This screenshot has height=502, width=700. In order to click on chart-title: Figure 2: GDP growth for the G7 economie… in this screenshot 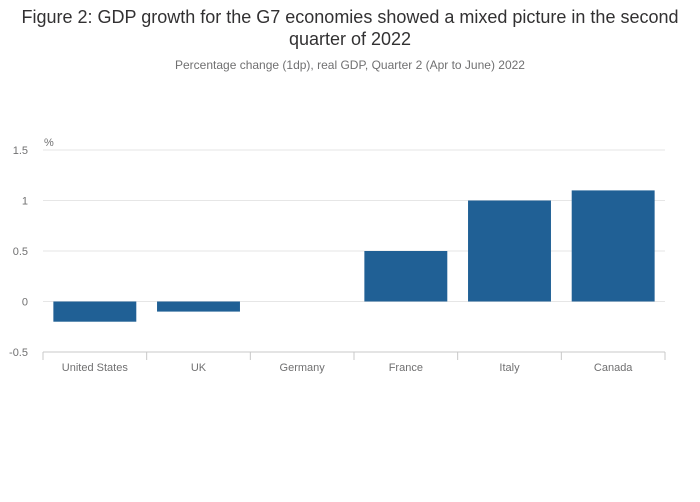, I will do `click(350, 28)`.